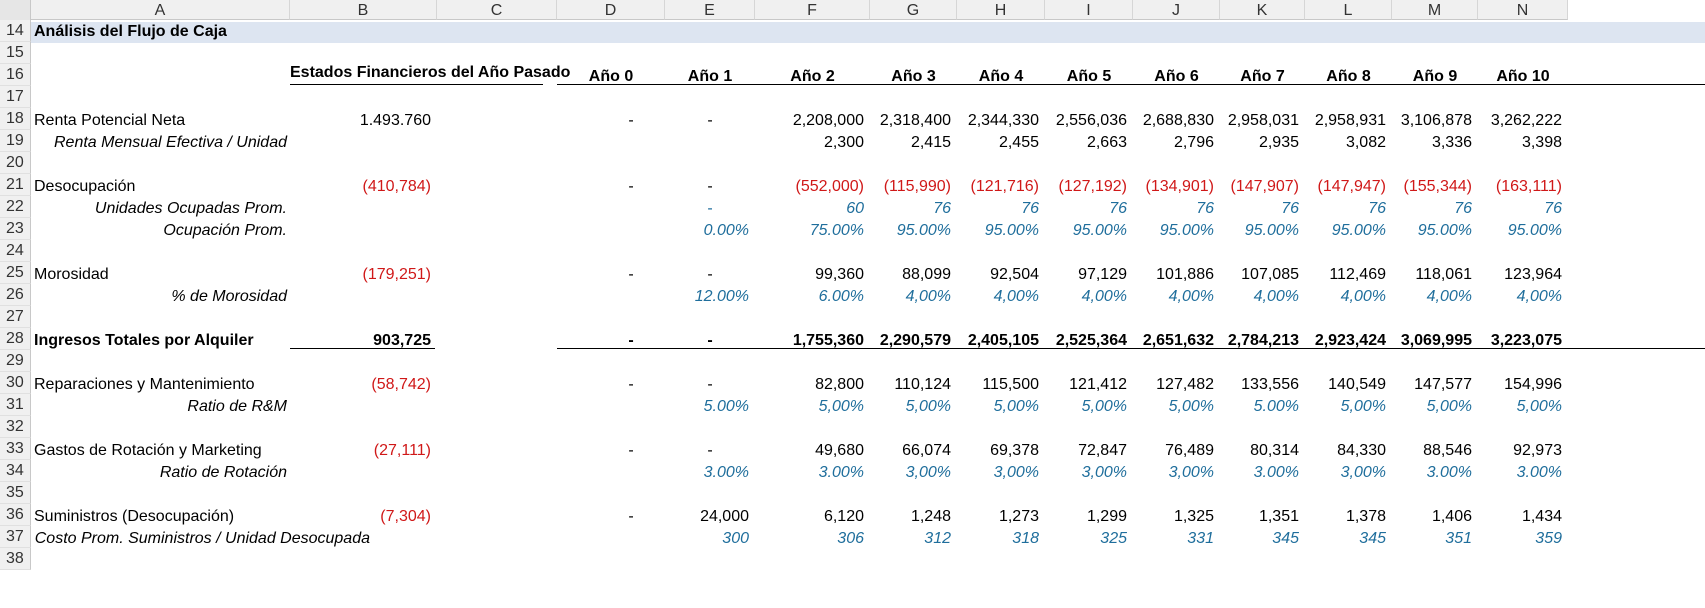 The height and width of the screenshot is (608, 1705). I want to click on year-header-6: Año 6, so click(1176, 76).